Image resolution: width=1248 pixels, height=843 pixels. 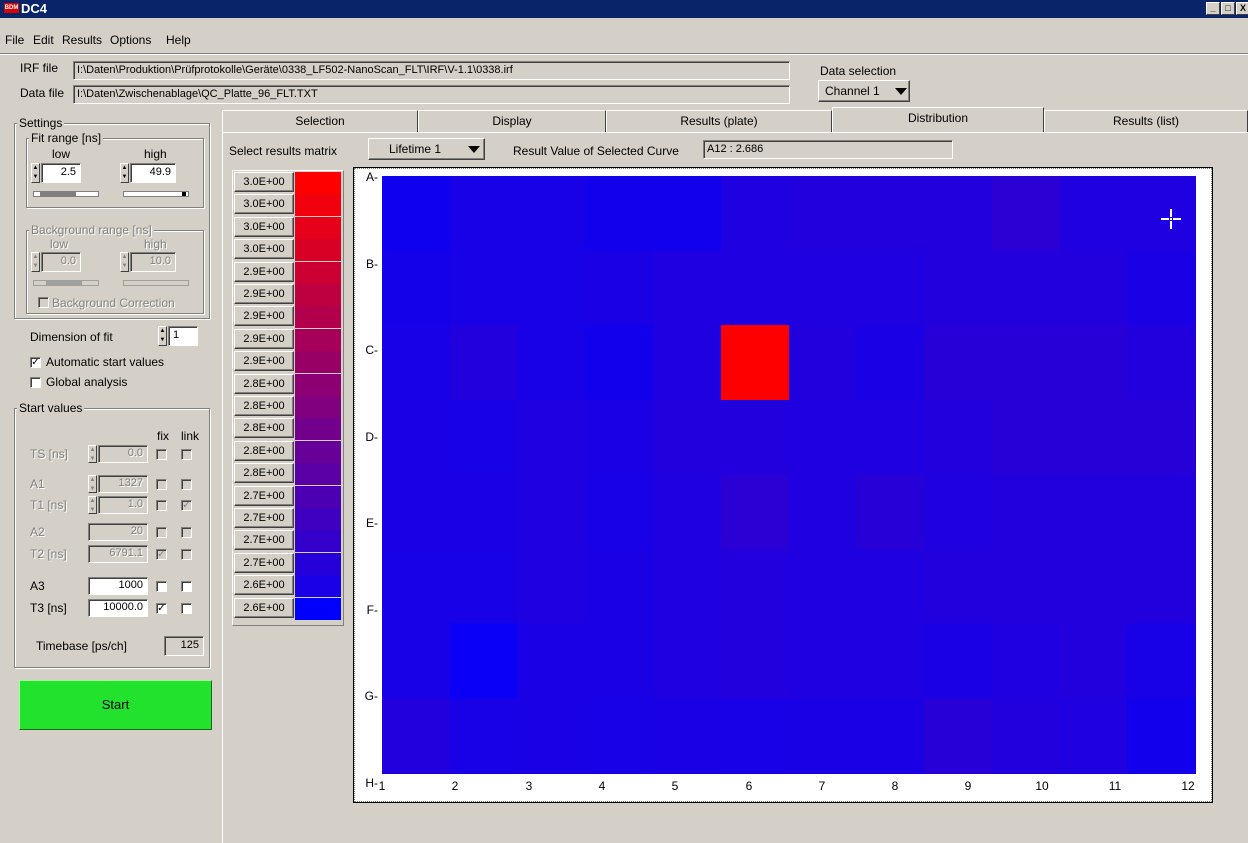 What do you see at coordinates (484, 661) in the screenshot?
I see `plate-well-G2` at bounding box center [484, 661].